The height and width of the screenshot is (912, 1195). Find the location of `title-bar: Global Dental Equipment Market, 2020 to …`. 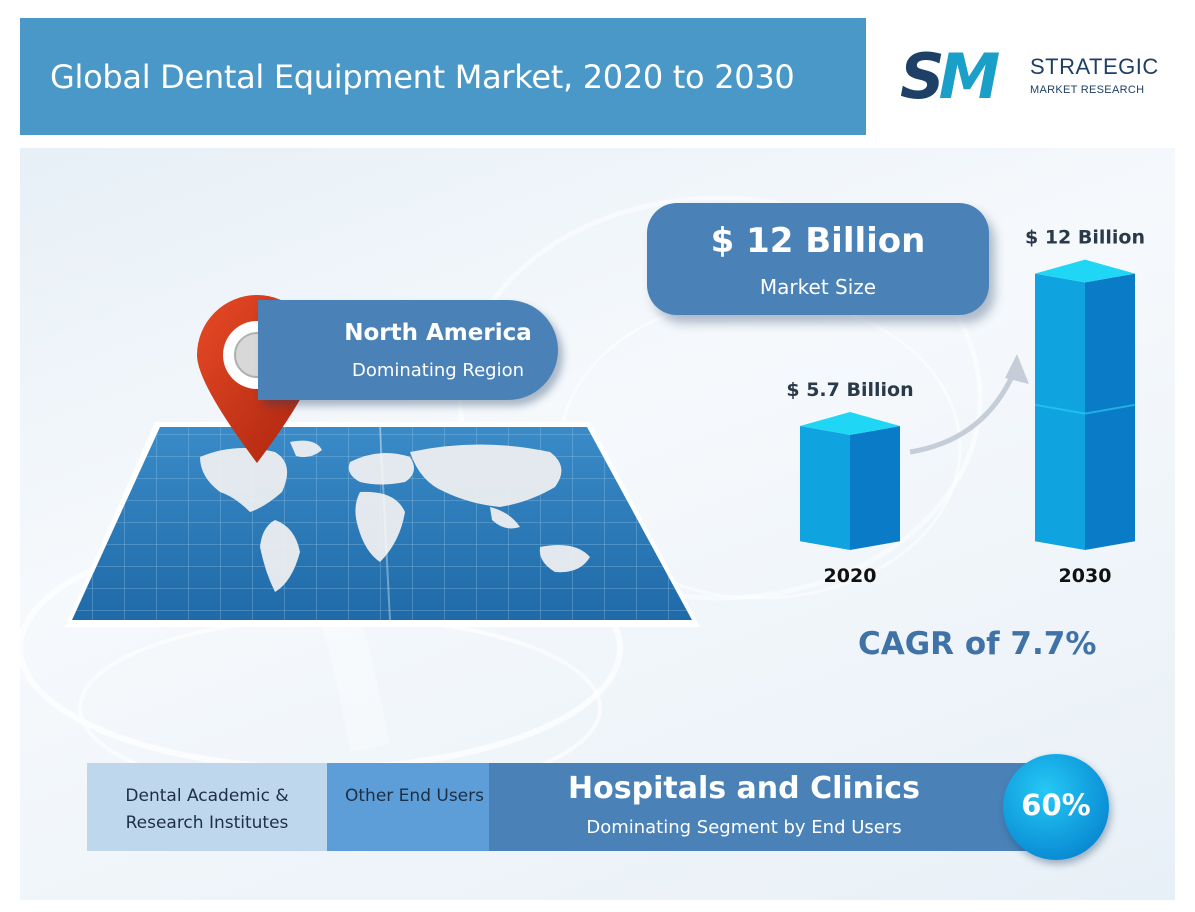

title-bar: Global Dental Equipment Market, 2020 to … is located at coordinates (443, 76).